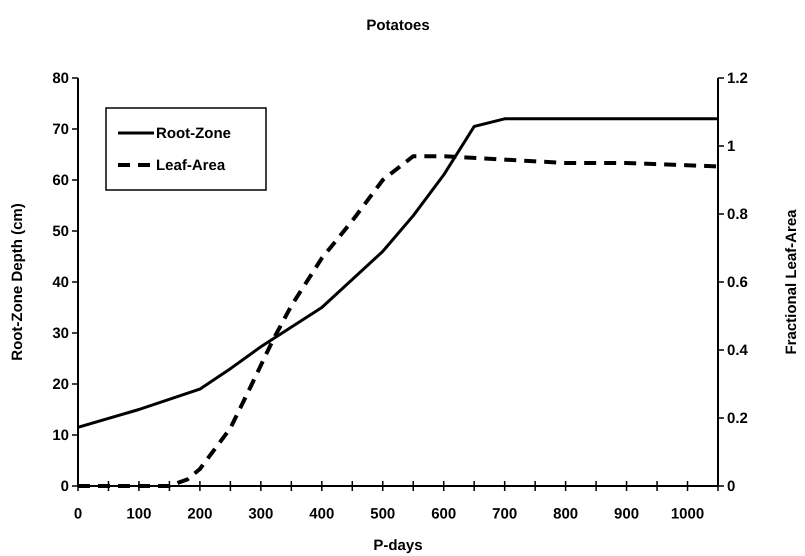 This screenshot has height=556, width=805. I want to click on x-tick-label: 700, so click(505, 514).